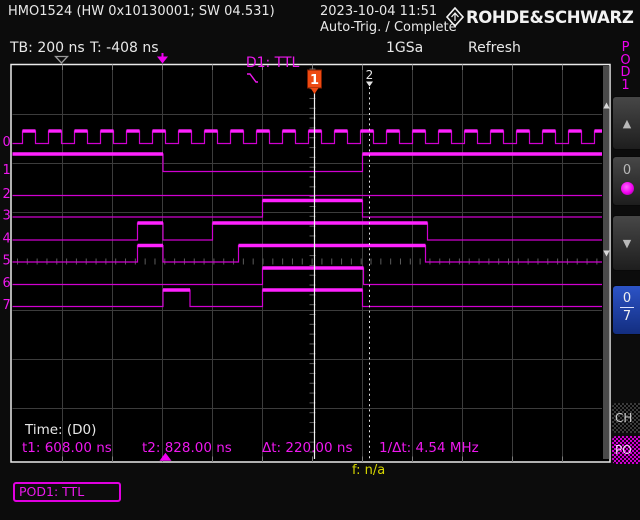 The image size is (640, 520). I want to click on range-divider, so click(627, 307).